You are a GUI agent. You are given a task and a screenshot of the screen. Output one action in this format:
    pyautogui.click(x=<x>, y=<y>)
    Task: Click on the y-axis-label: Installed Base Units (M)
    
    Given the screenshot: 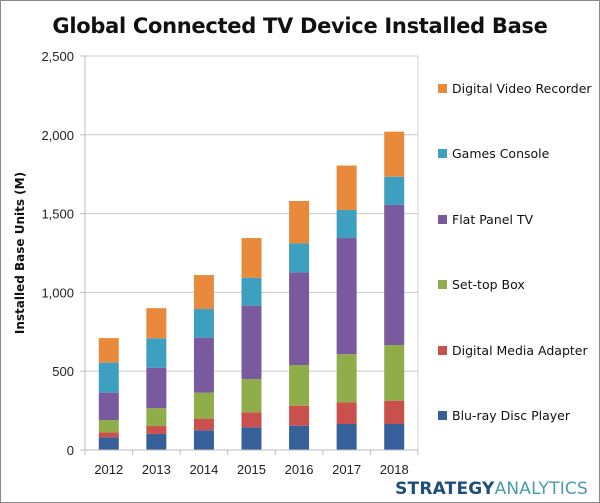 What is the action you would take?
    pyautogui.click(x=20, y=253)
    